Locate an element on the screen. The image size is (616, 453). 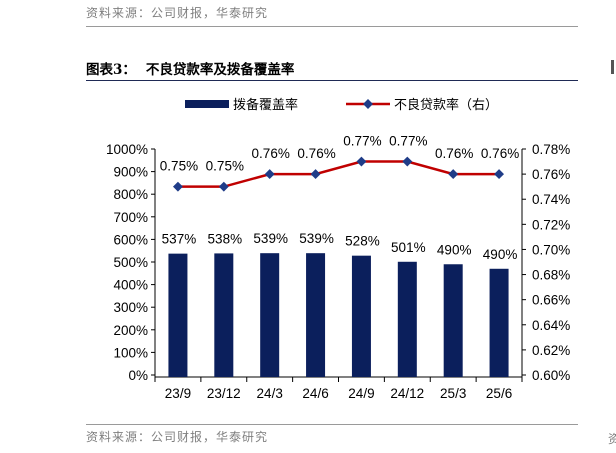
x-axis-tick-label: 25/3 is located at coordinates (453, 393).